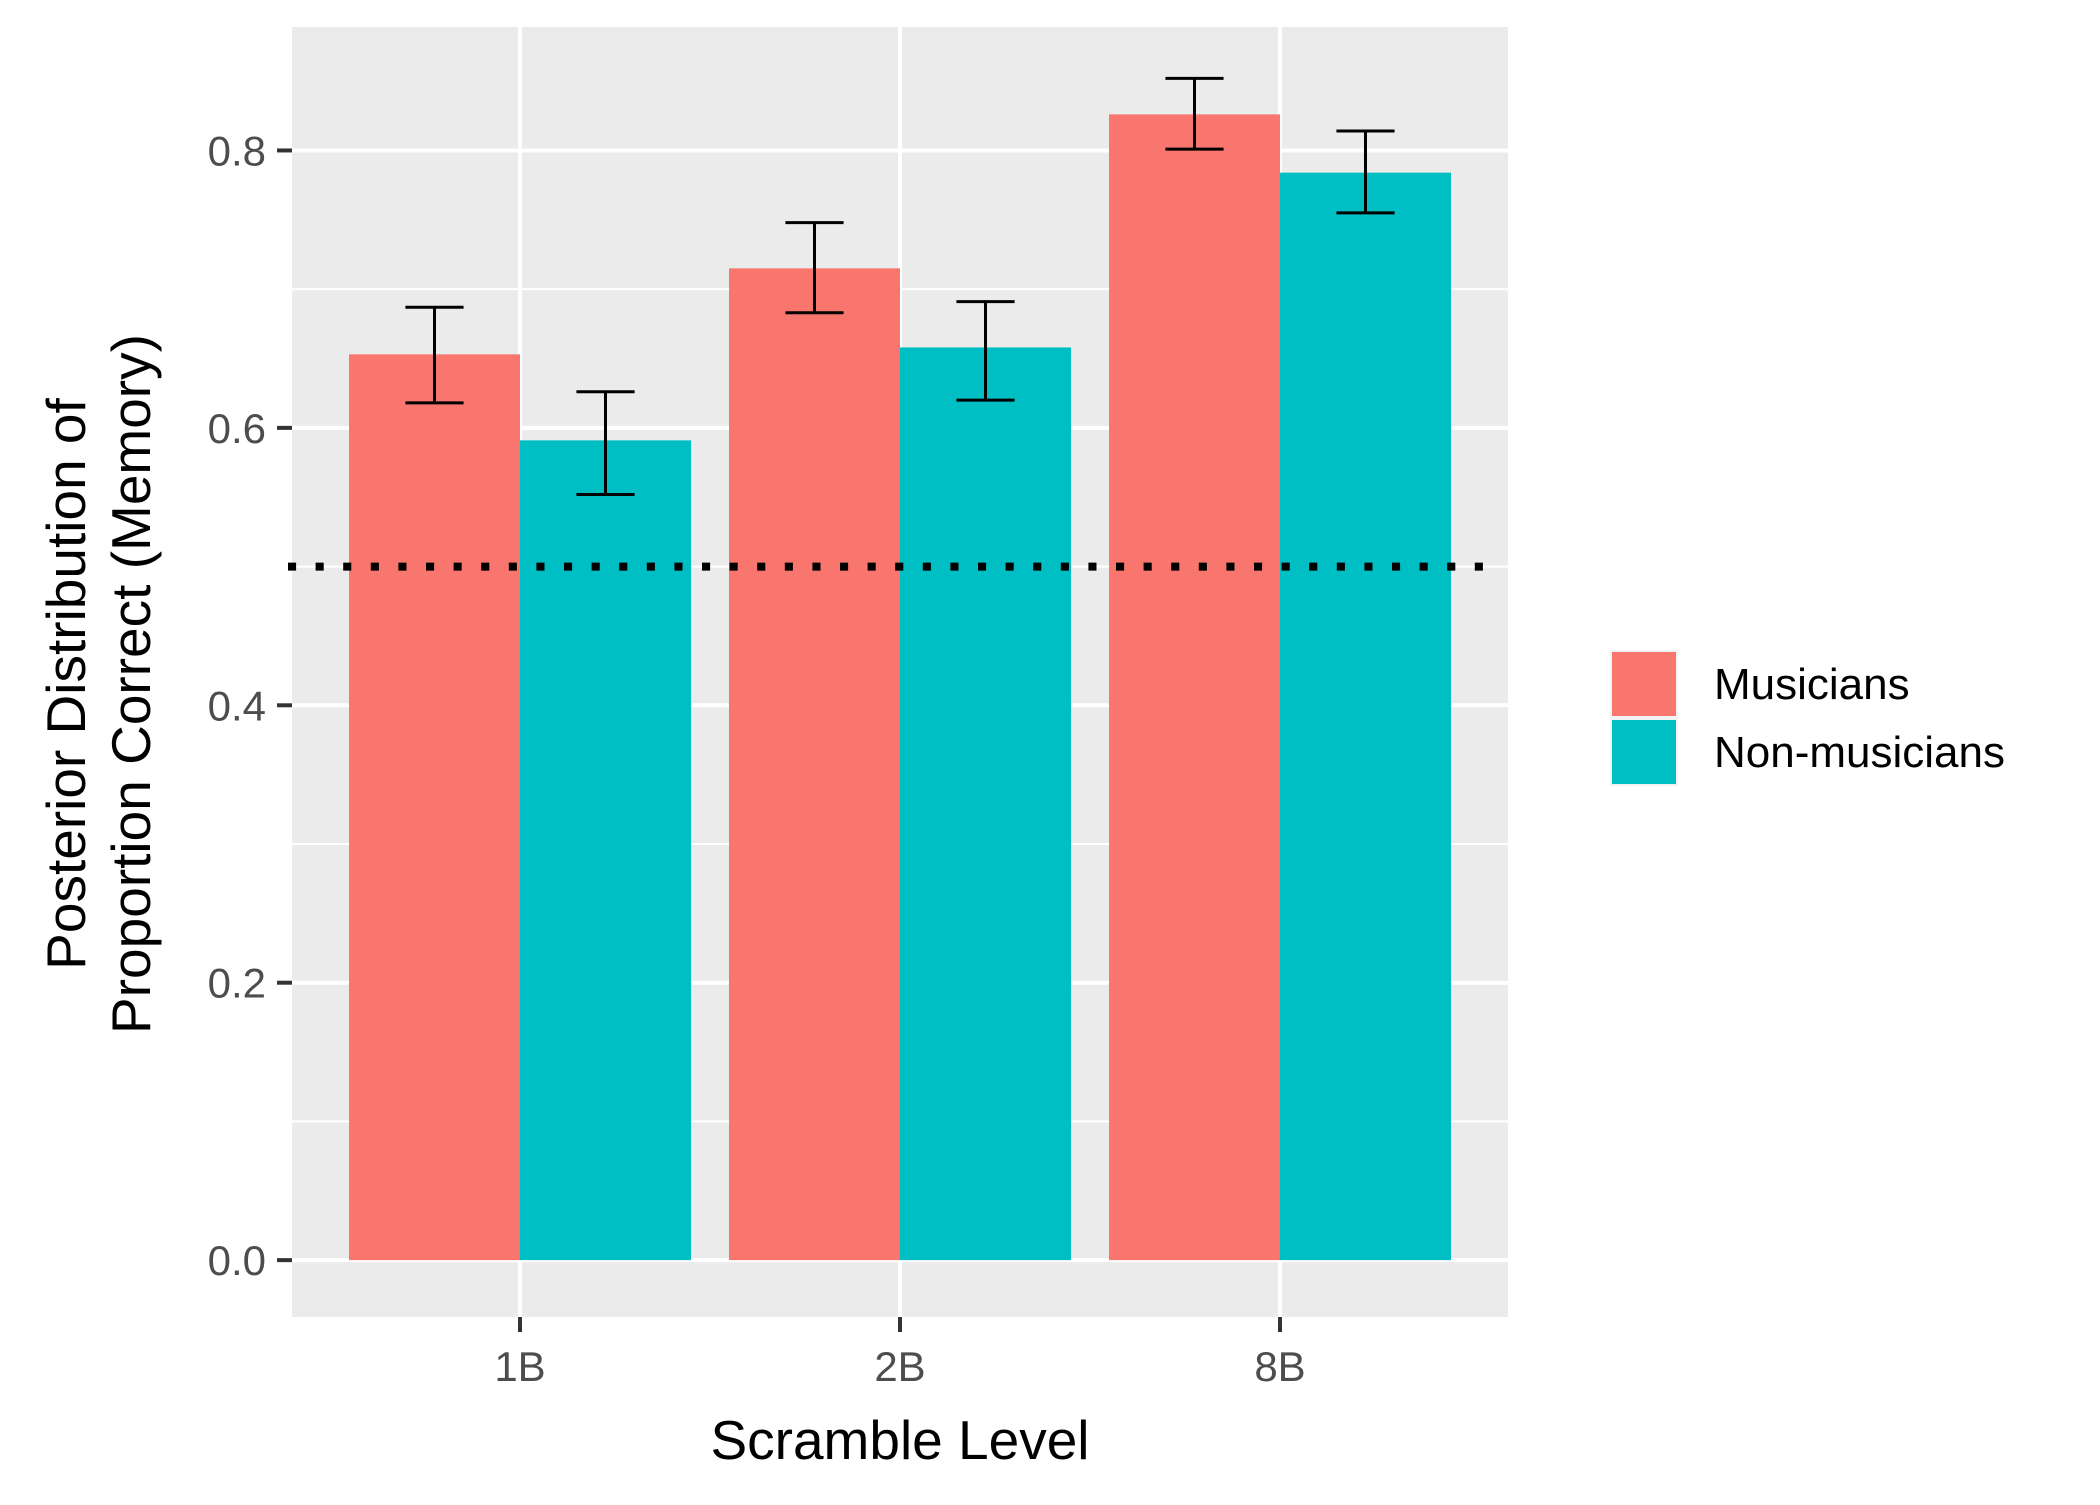 This screenshot has width=2100, height=1505. I want to click on error-bar-musicians-2b, so click(814, 268).